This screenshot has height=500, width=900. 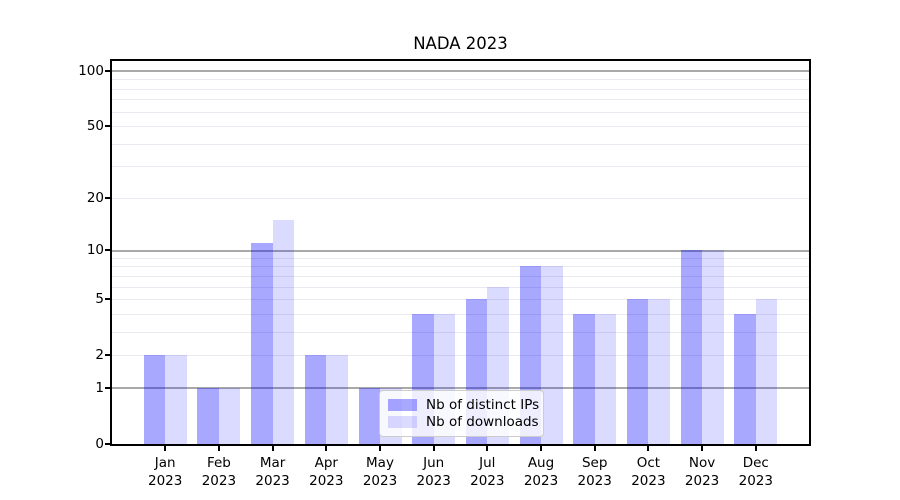 What do you see at coordinates (487, 472) in the screenshot?
I see `x-tick-label: Jul 2023` at bounding box center [487, 472].